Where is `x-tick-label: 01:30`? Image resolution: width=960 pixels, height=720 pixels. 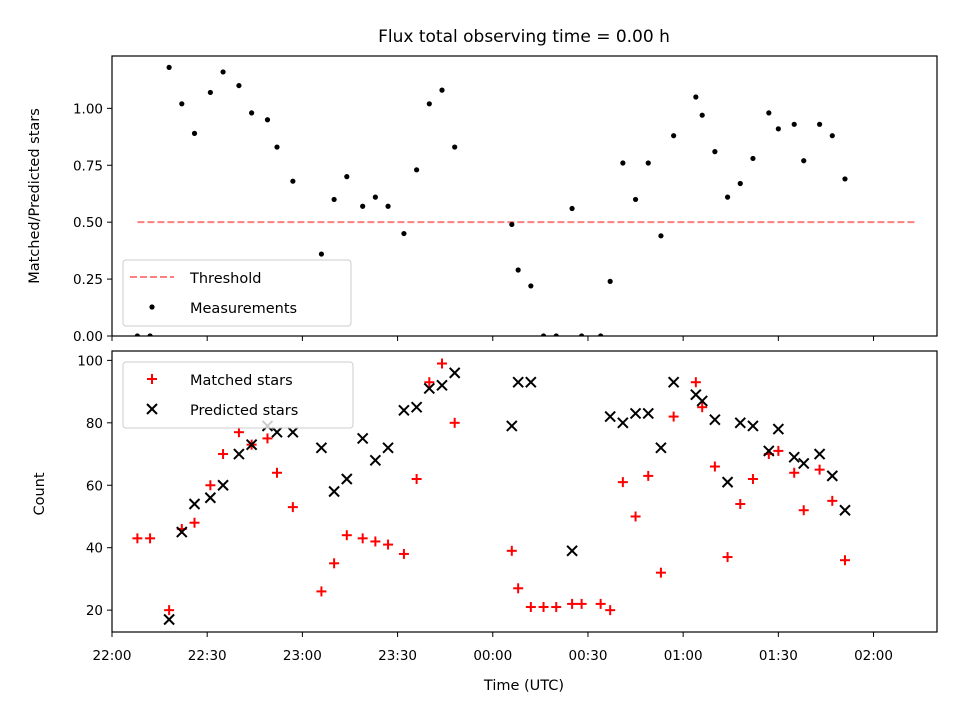 x-tick-label: 01:30 is located at coordinates (778, 656).